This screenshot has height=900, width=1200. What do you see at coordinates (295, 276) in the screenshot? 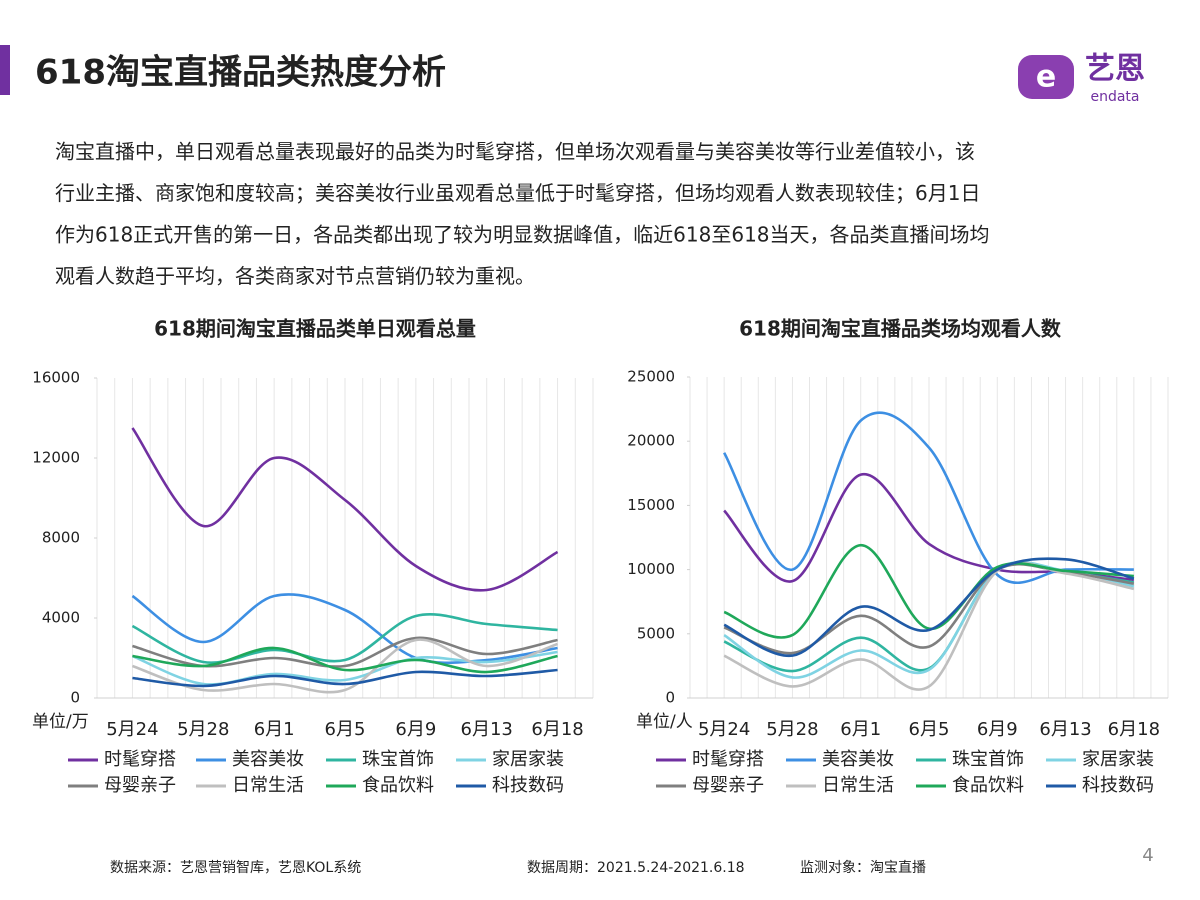
I see `paragraph-line: 观看人数趋于平均，各类商家对节点营销仍较为重视。` at bounding box center [295, 276].